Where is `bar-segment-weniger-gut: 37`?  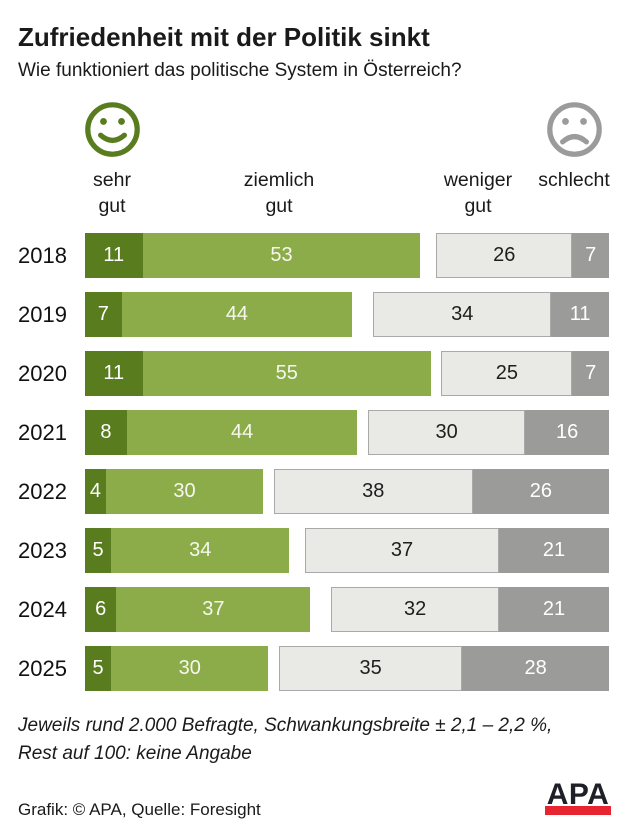 bar-segment-weniger-gut: 37 is located at coordinates (402, 550).